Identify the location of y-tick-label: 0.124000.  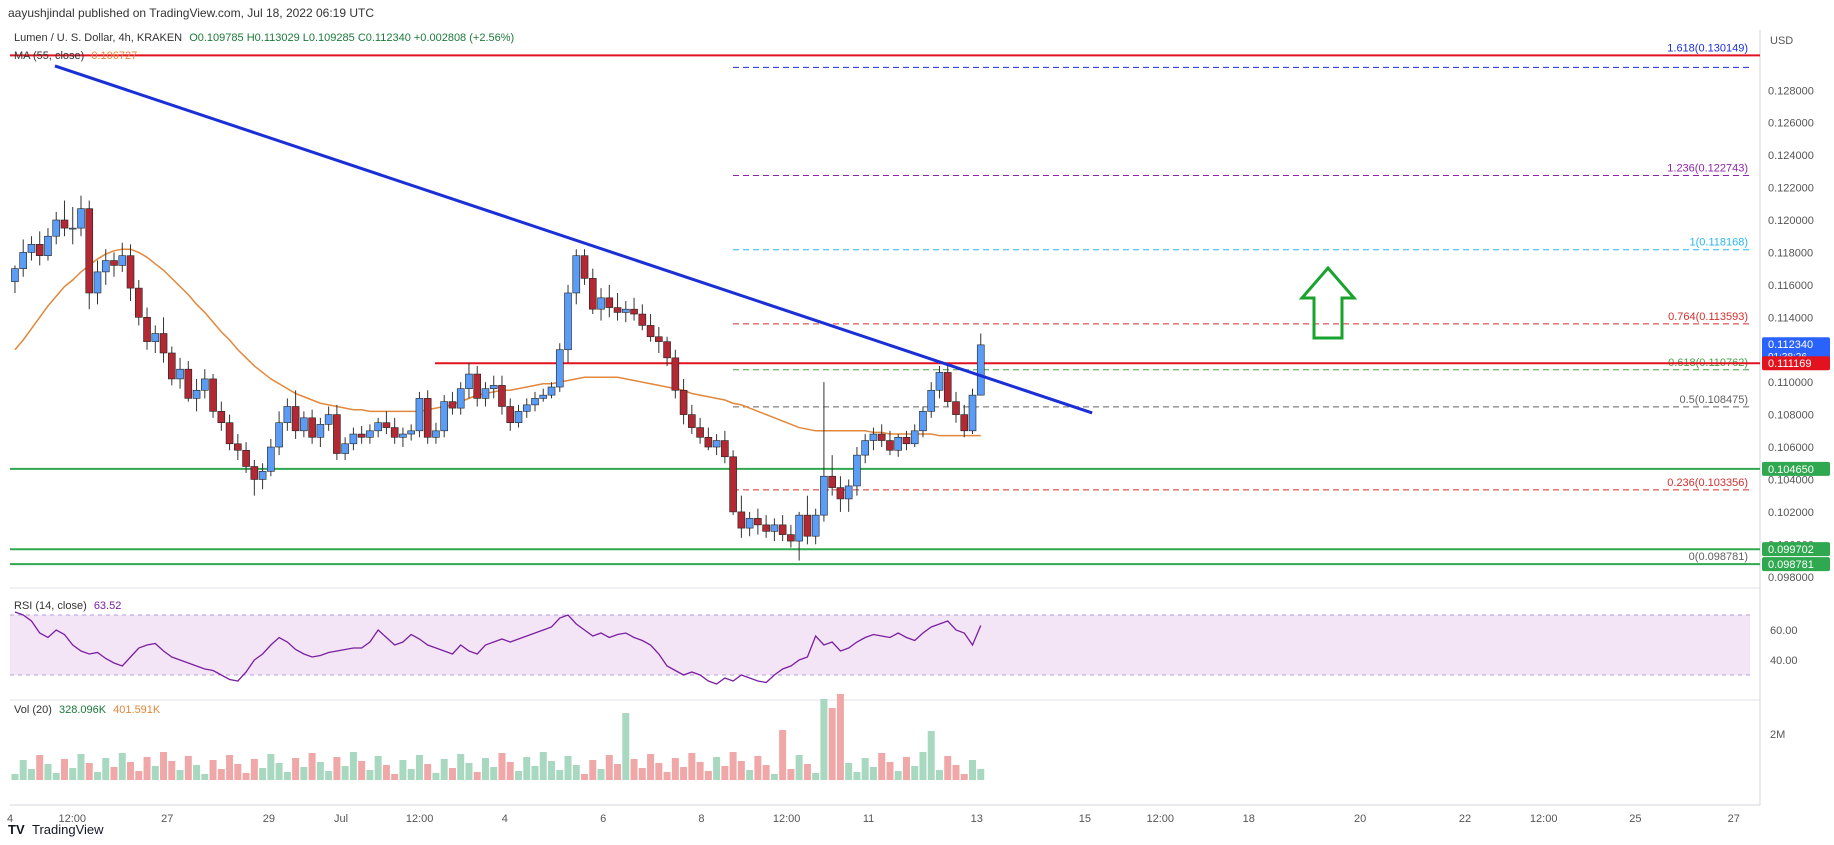
(1791, 156).